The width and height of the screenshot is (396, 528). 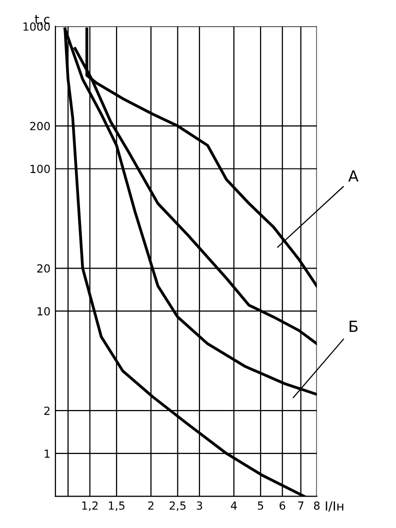 What do you see at coordinates (317, 505) in the screenshot?
I see `x-tick-label: 8` at bounding box center [317, 505].